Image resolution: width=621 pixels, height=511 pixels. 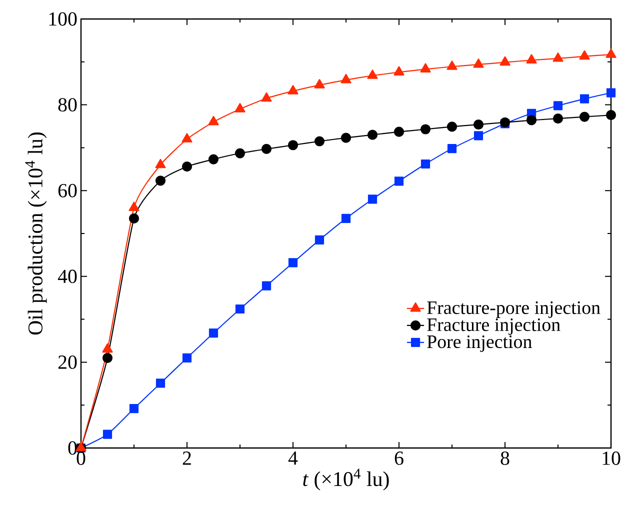 I want to click on x-tick-label: 10, so click(x=611, y=458).